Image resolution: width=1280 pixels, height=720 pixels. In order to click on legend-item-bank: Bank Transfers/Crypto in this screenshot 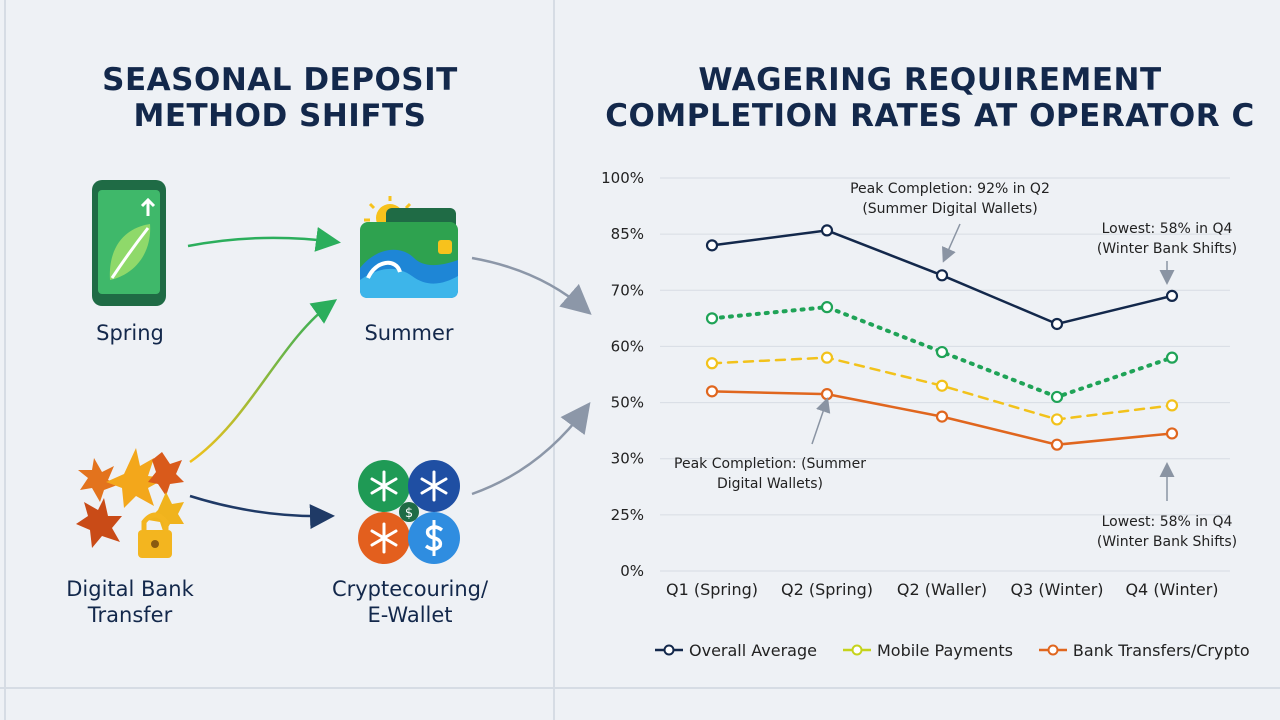, I will do `click(1144, 650)`.